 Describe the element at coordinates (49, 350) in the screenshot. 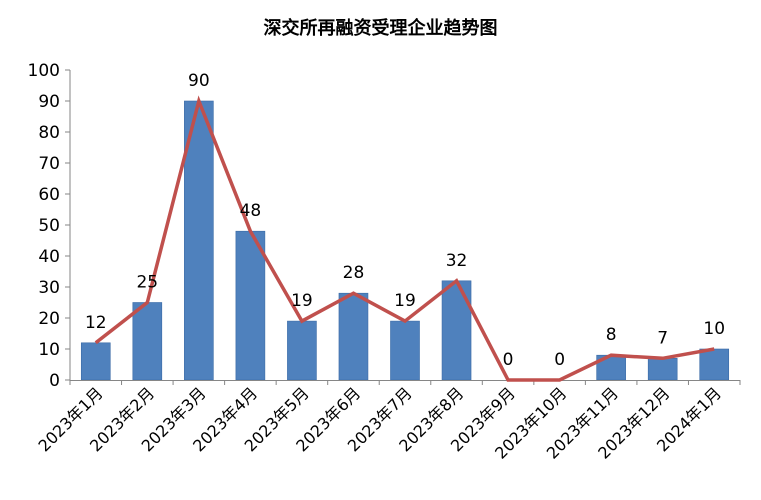

I see `y-tick-label: 10` at that location.